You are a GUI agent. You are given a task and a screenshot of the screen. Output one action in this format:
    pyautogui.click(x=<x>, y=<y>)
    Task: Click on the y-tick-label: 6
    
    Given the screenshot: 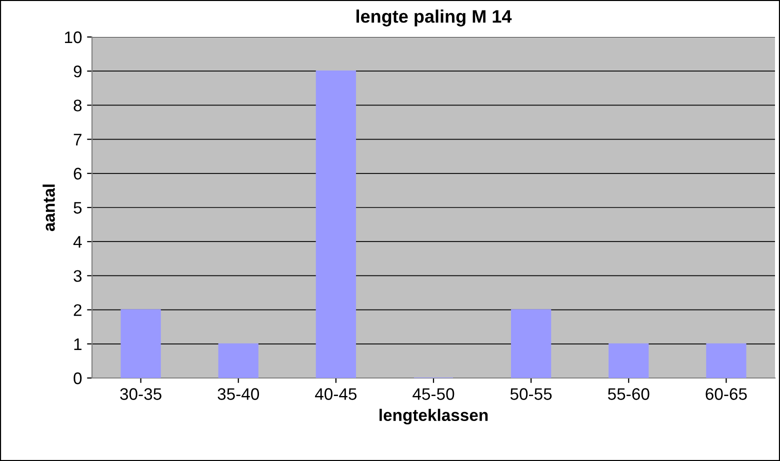 What is the action you would take?
    pyautogui.click(x=78, y=174)
    